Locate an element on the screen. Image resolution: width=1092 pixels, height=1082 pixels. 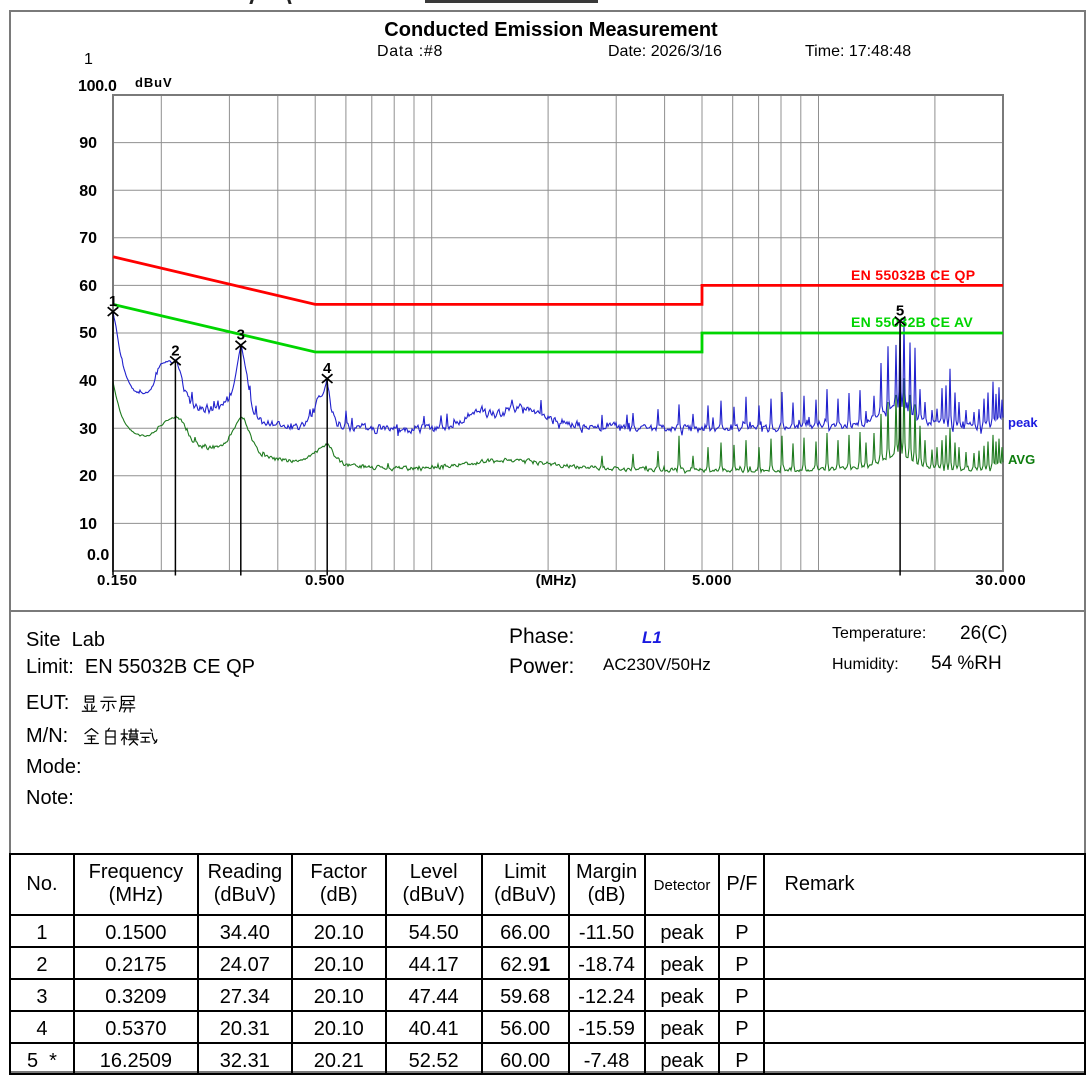
svg-text: peak is located at coordinates (1023, 422).